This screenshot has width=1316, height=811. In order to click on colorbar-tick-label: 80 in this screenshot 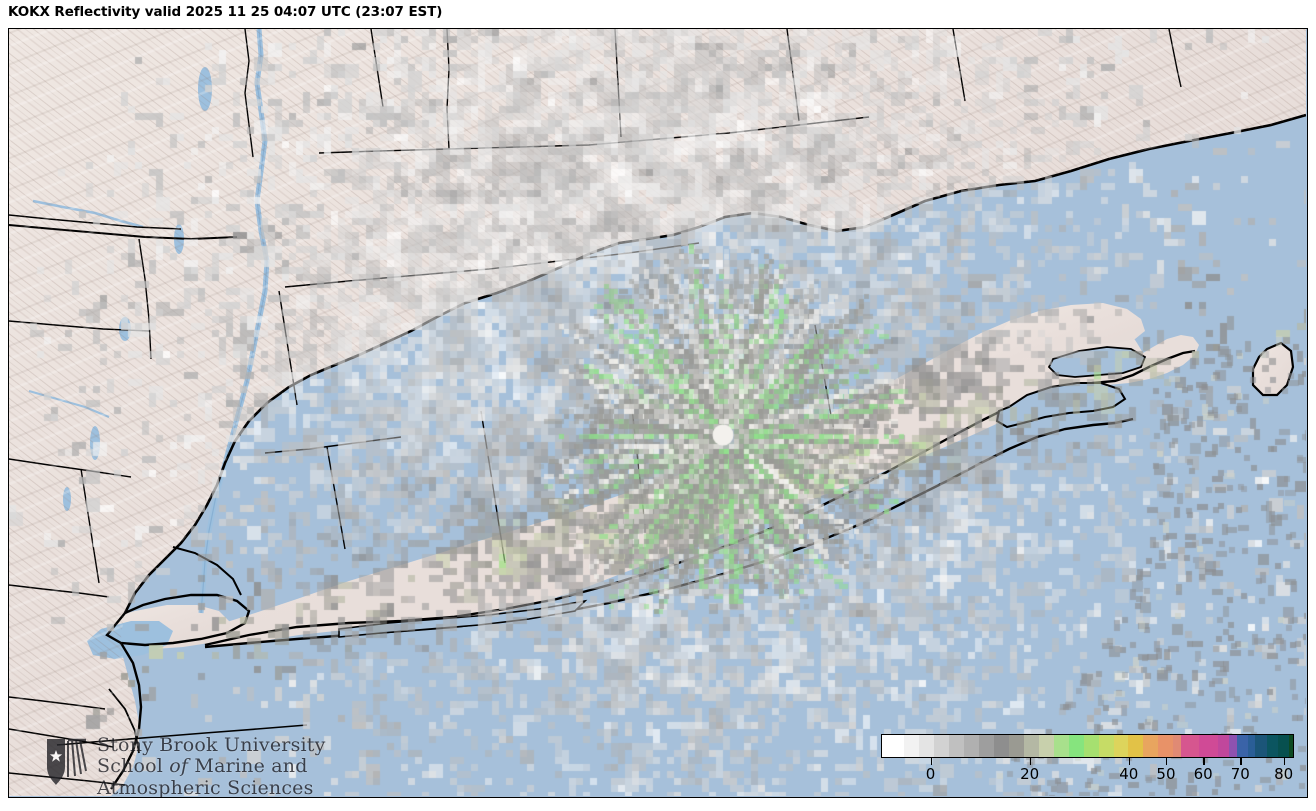, I will do `click(1284, 774)`.